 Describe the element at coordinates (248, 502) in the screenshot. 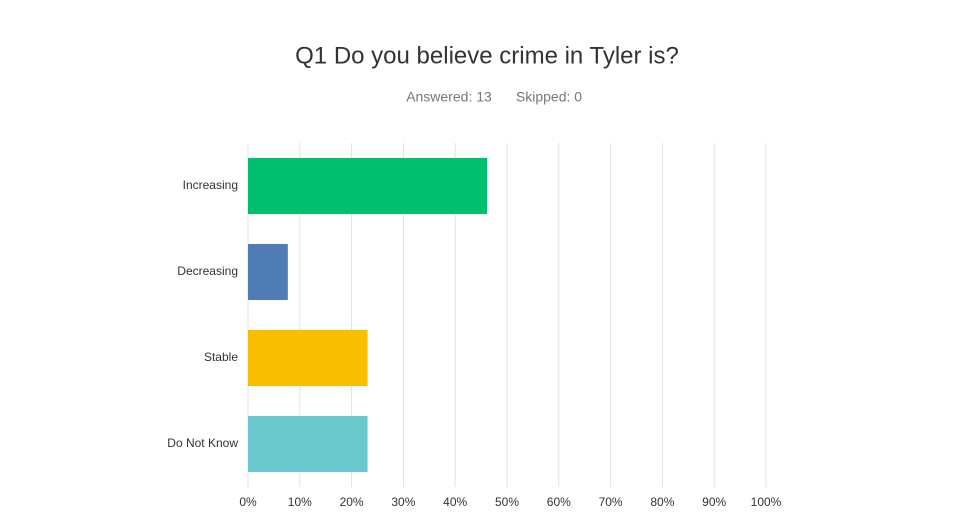

I see `x-tick-label: 0%` at that location.